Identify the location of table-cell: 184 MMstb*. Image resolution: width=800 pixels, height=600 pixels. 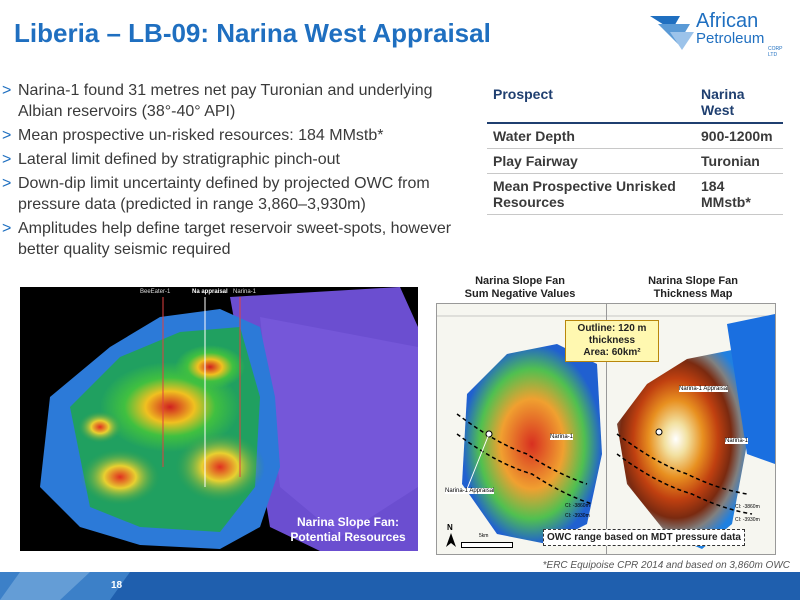
(739, 194).